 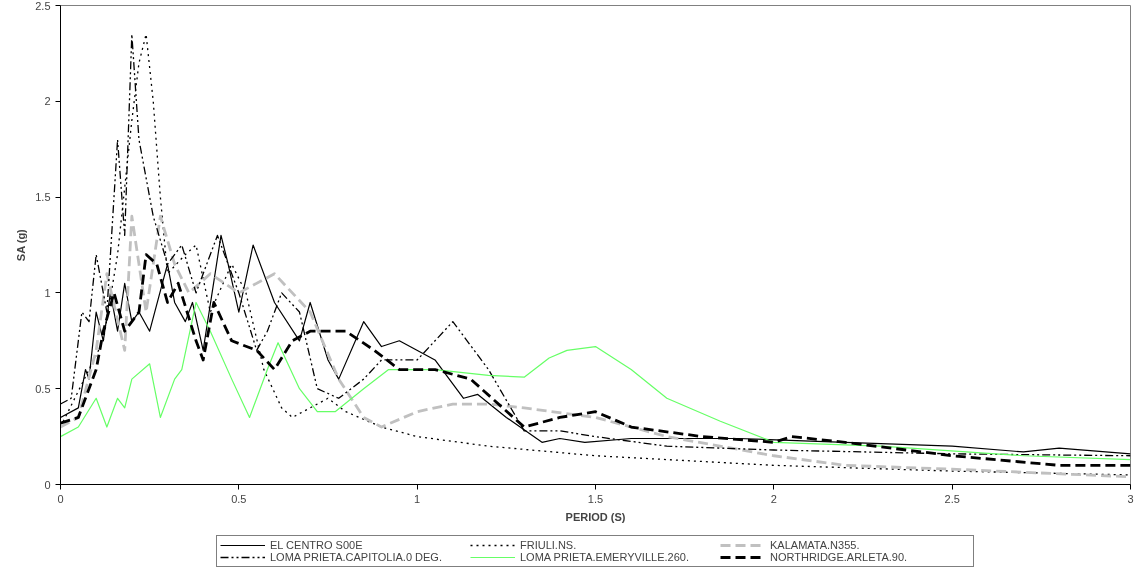 What do you see at coordinates (43, 388) in the screenshot?
I see `y-tick-label: 0.5` at bounding box center [43, 388].